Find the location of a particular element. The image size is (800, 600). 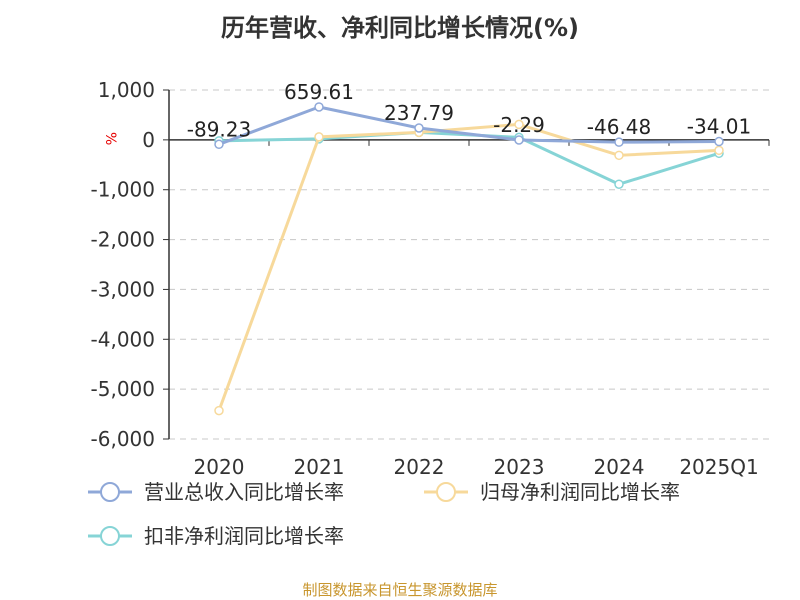

y-tick-label: -1,000 is located at coordinates (123, 190).